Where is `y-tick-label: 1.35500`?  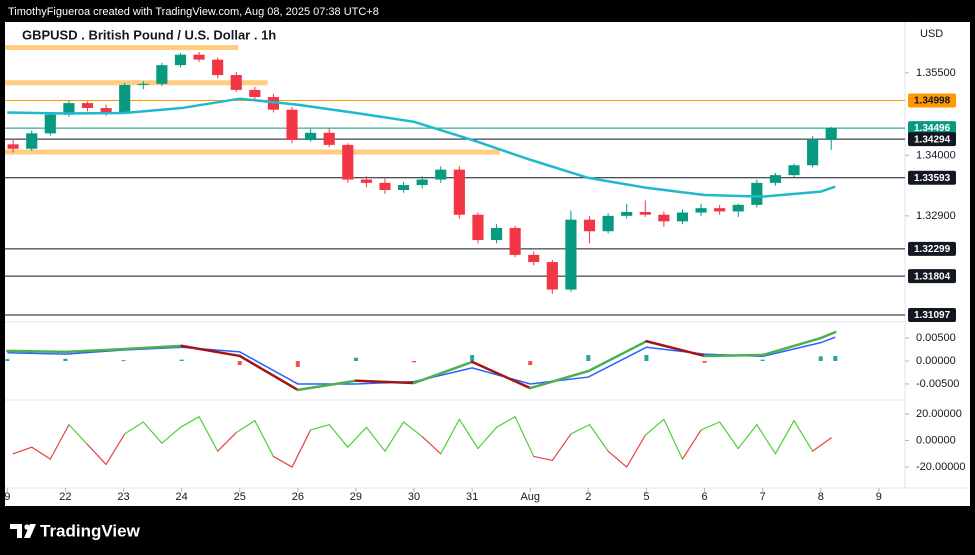 y-tick-label: 1.35500 is located at coordinates (936, 73).